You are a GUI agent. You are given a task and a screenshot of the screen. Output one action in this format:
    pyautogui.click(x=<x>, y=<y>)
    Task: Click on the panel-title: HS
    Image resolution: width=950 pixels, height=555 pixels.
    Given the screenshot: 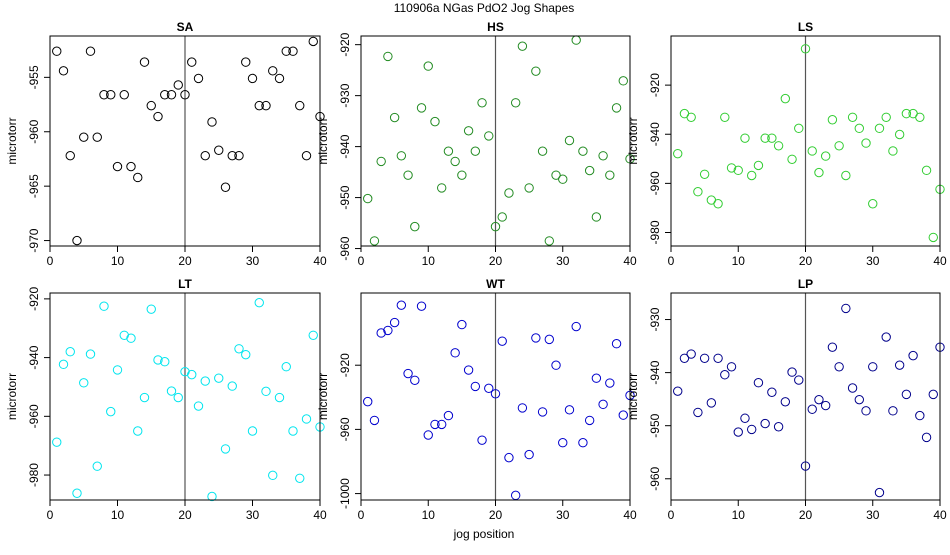 What is the action you would take?
    pyautogui.click(x=495, y=27)
    